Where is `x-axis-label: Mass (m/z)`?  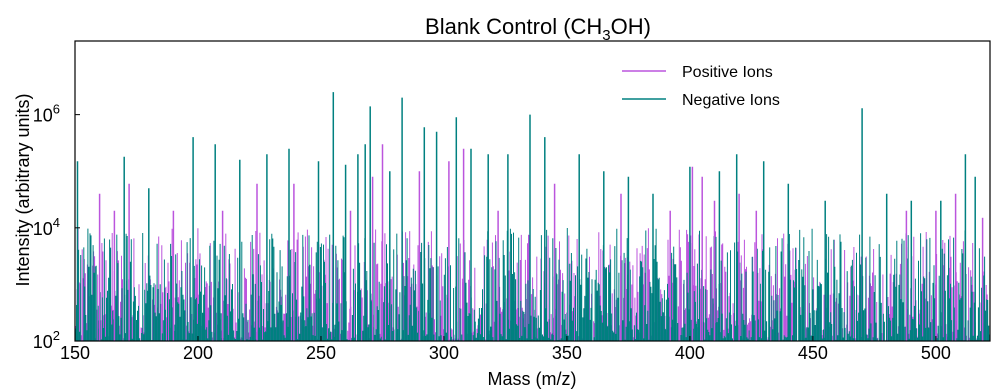 x-axis-label: Mass (m/z) is located at coordinates (532, 379).